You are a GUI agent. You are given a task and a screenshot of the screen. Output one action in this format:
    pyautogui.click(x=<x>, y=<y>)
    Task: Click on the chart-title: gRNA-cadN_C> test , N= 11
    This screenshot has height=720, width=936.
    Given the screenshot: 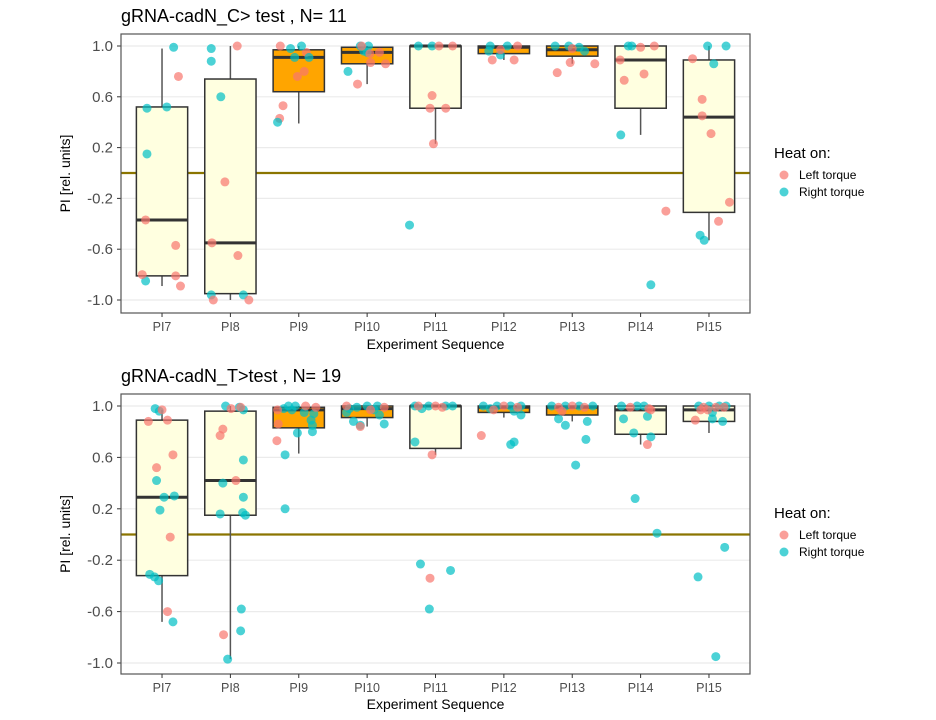 What is the action you would take?
    pyautogui.click(x=234, y=16)
    